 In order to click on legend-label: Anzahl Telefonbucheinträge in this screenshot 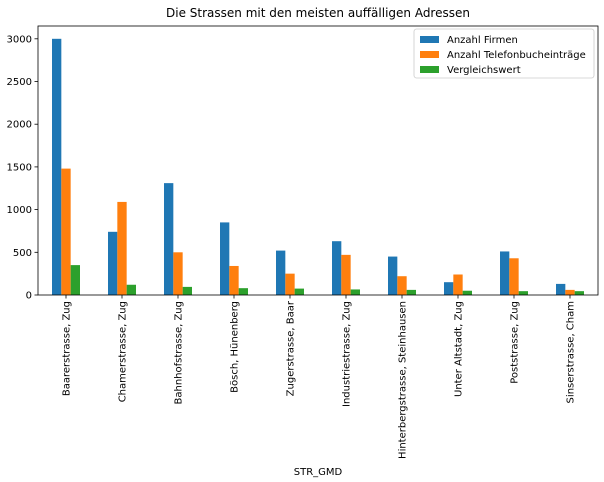, I will do `click(516, 55)`.